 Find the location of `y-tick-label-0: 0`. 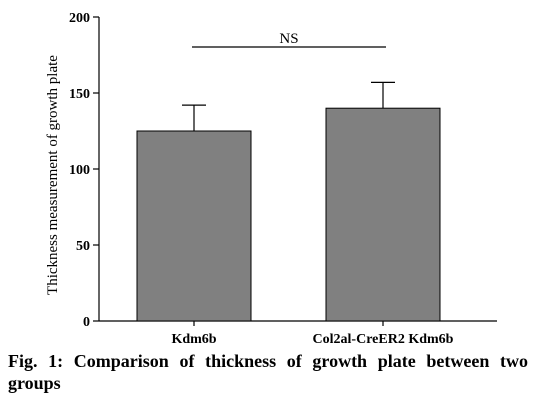

y-tick-label-0: 0 is located at coordinates (86, 322).